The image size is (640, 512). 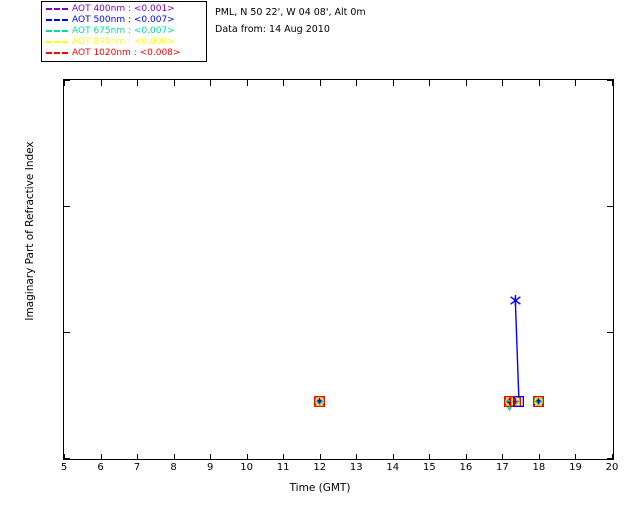 I want to click on legend-label-675nm: AOT 675nm, so click(x=99, y=31).